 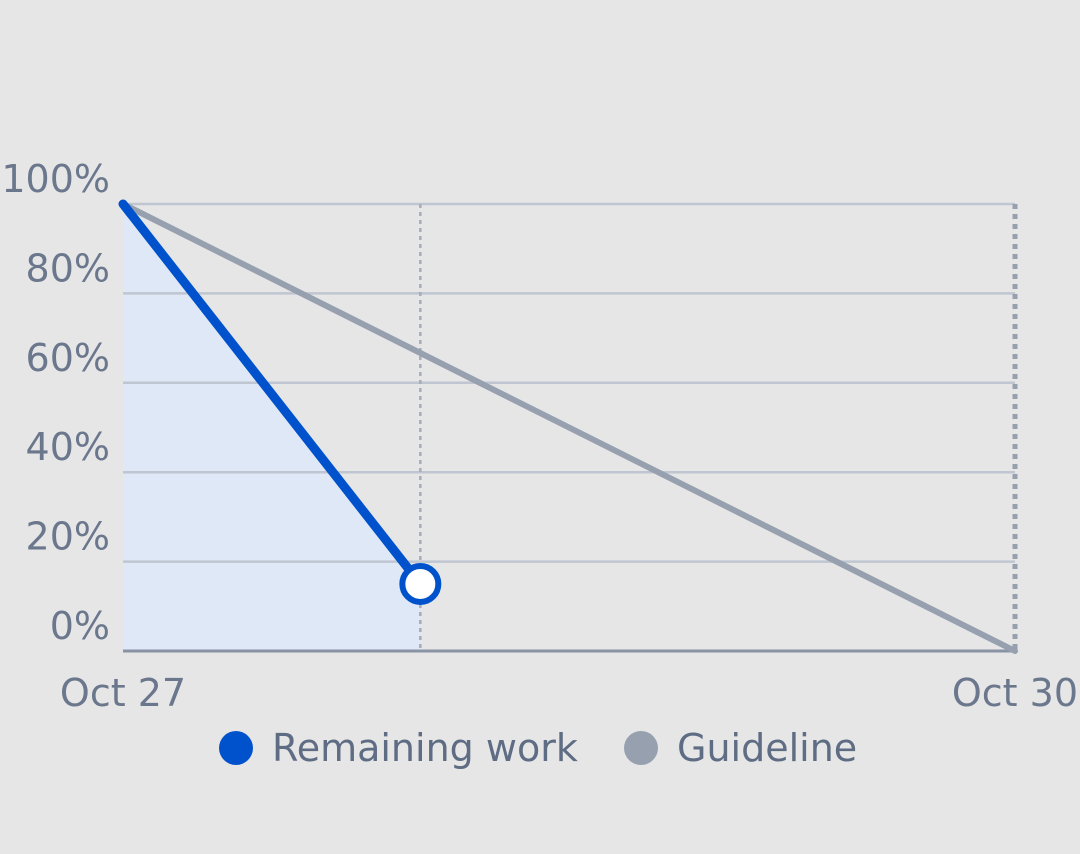 What do you see at coordinates (1015, 693) in the screenshot?
I see `x-tick-label: Oct 30` at bounding box center [1015, 693].